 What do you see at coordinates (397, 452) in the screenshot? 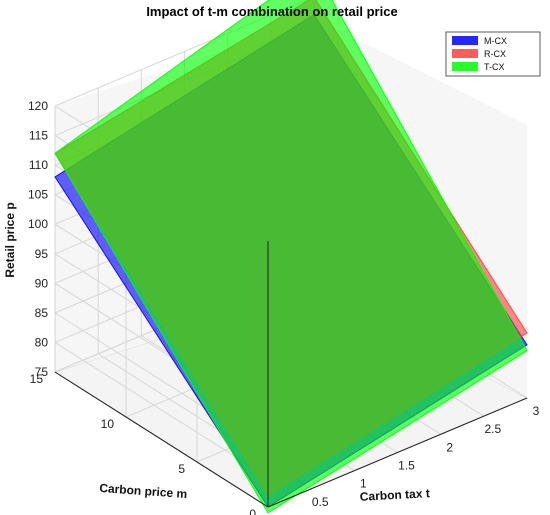
I see `x-axis-line` at bounding box center [397, 452].